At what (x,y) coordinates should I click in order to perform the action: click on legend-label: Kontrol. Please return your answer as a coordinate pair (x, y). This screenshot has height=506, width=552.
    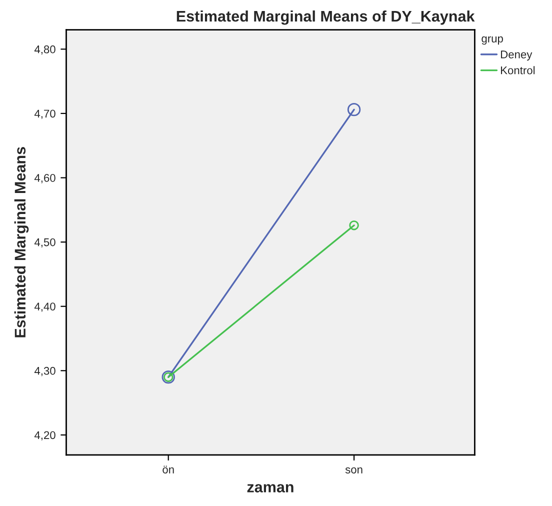
    Looking at the image, I should click on (518, 70).